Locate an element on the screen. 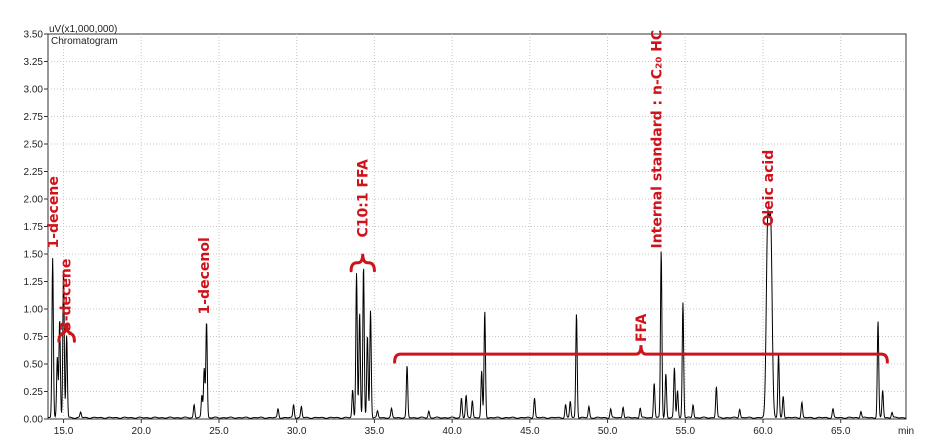  y-tick-label: 0.50 is located at coordinates (34, 365).